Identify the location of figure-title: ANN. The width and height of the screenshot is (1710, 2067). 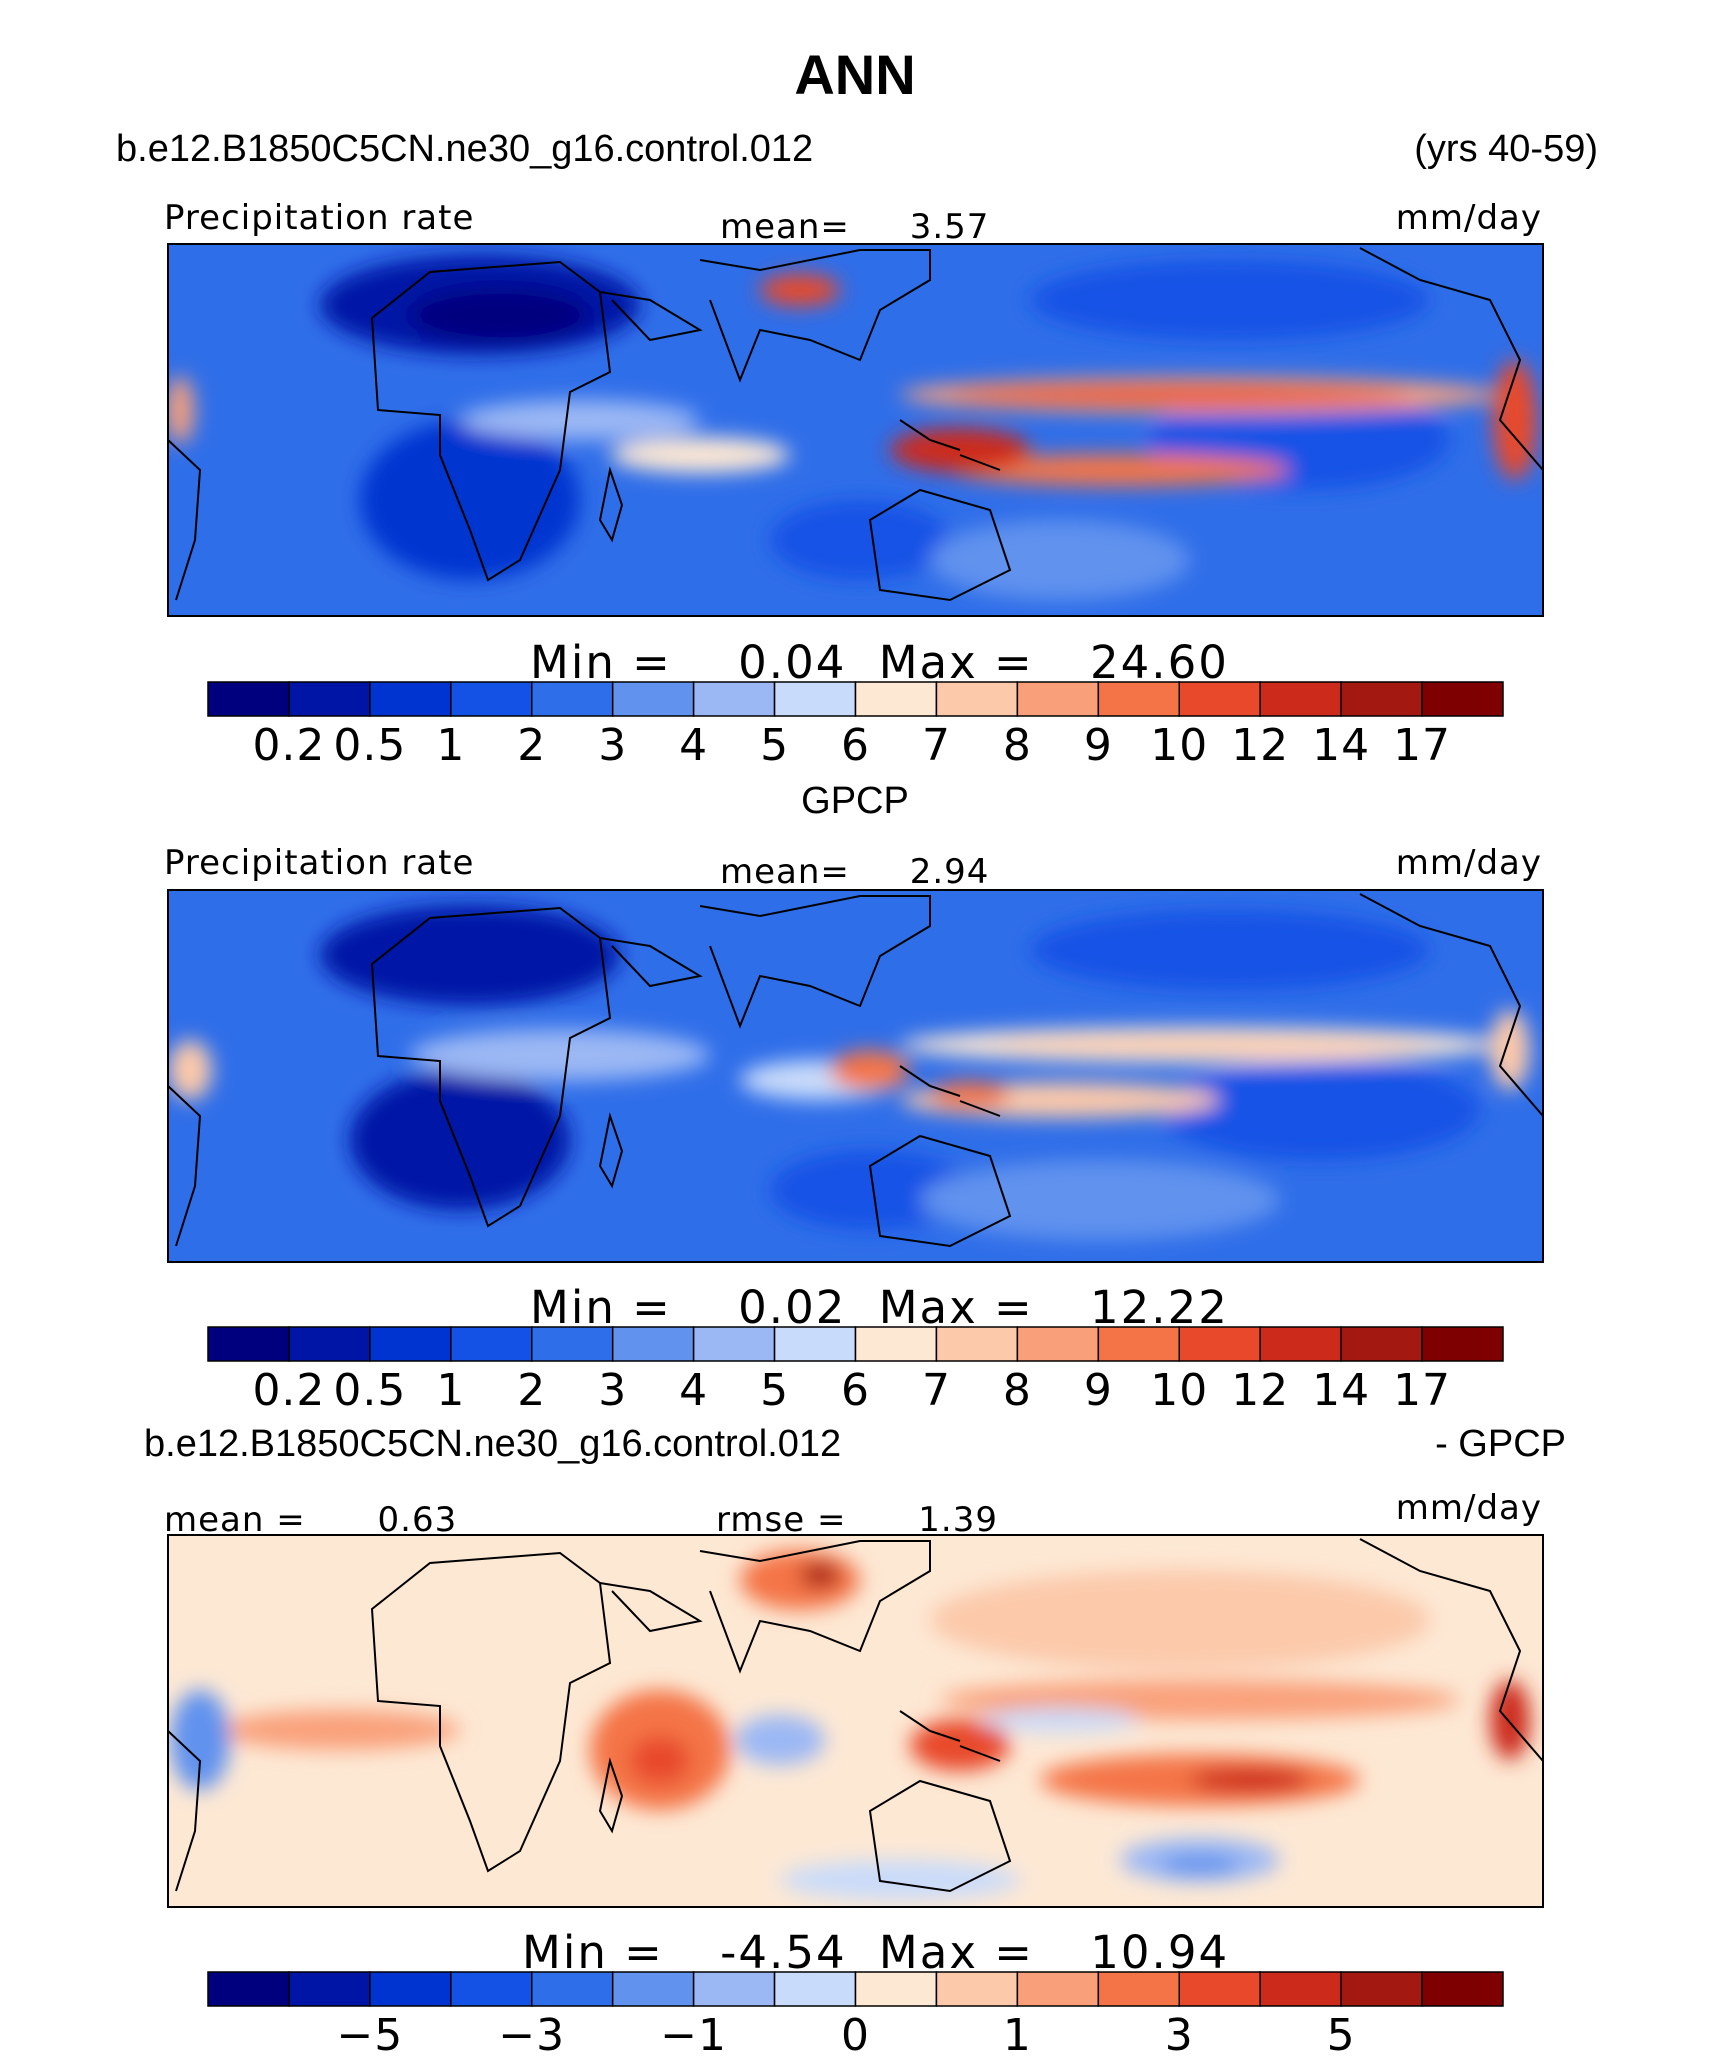
(855, 74).